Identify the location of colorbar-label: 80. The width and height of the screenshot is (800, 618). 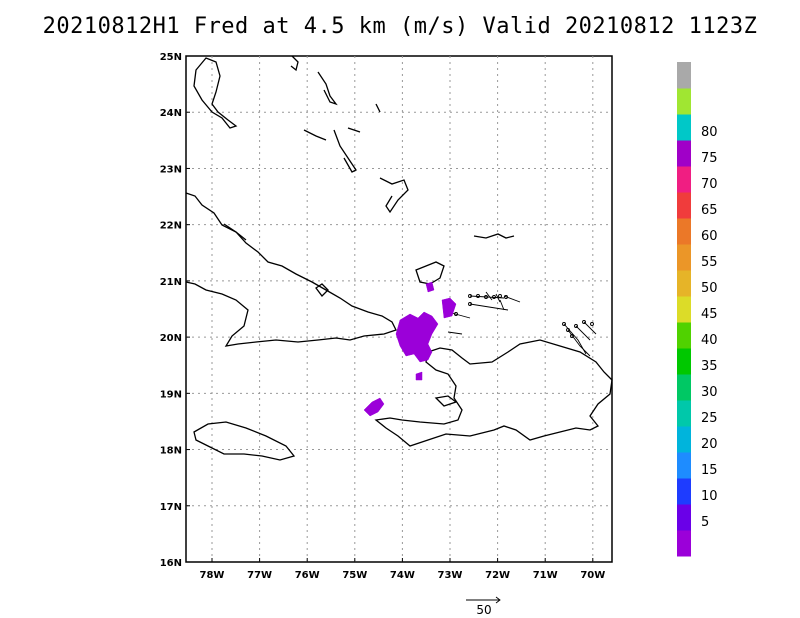
(709, 132).